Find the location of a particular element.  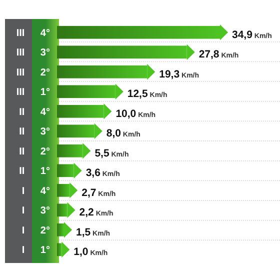

y-tick-label: I 3° is located at coordinates (36, 211).